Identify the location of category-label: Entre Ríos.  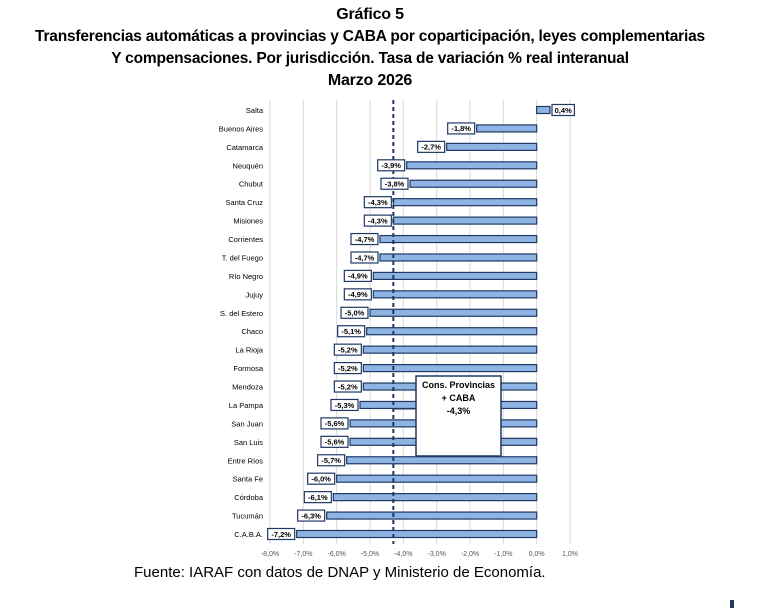
(246, 460).